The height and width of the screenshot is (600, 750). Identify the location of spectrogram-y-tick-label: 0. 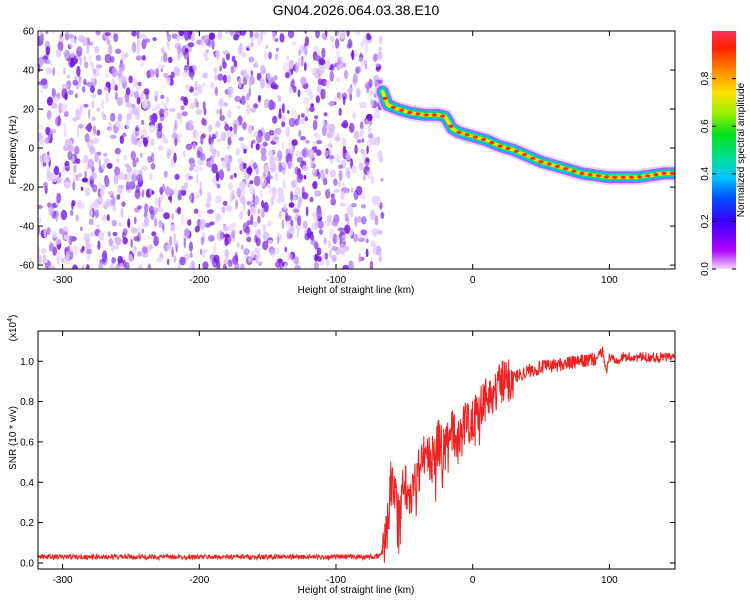
(31, 149).